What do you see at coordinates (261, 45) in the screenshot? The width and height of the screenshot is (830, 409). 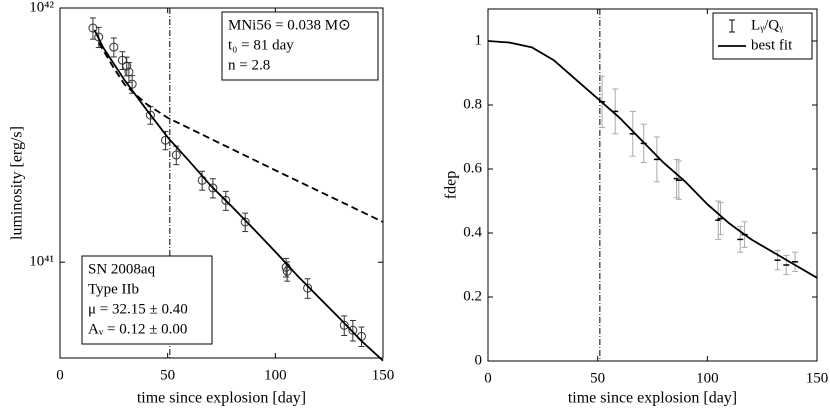 I see `annotation: t₀ = 81 day` at bounding box center [261, 45].